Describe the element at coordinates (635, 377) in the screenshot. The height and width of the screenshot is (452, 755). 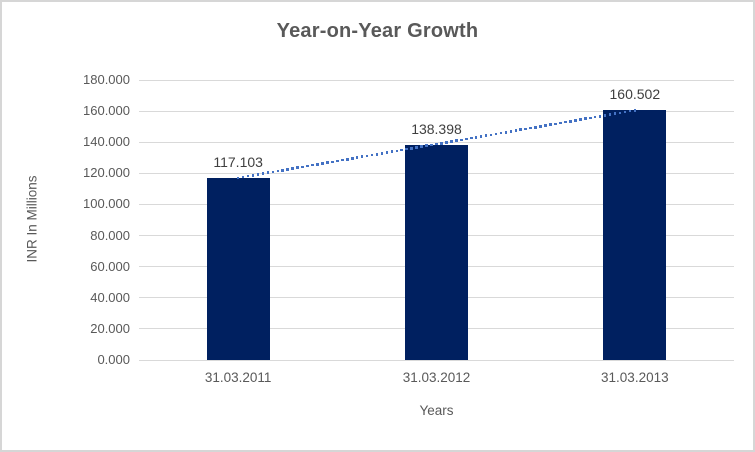
I see `x-tick-label: 31.03.2013` at that location.